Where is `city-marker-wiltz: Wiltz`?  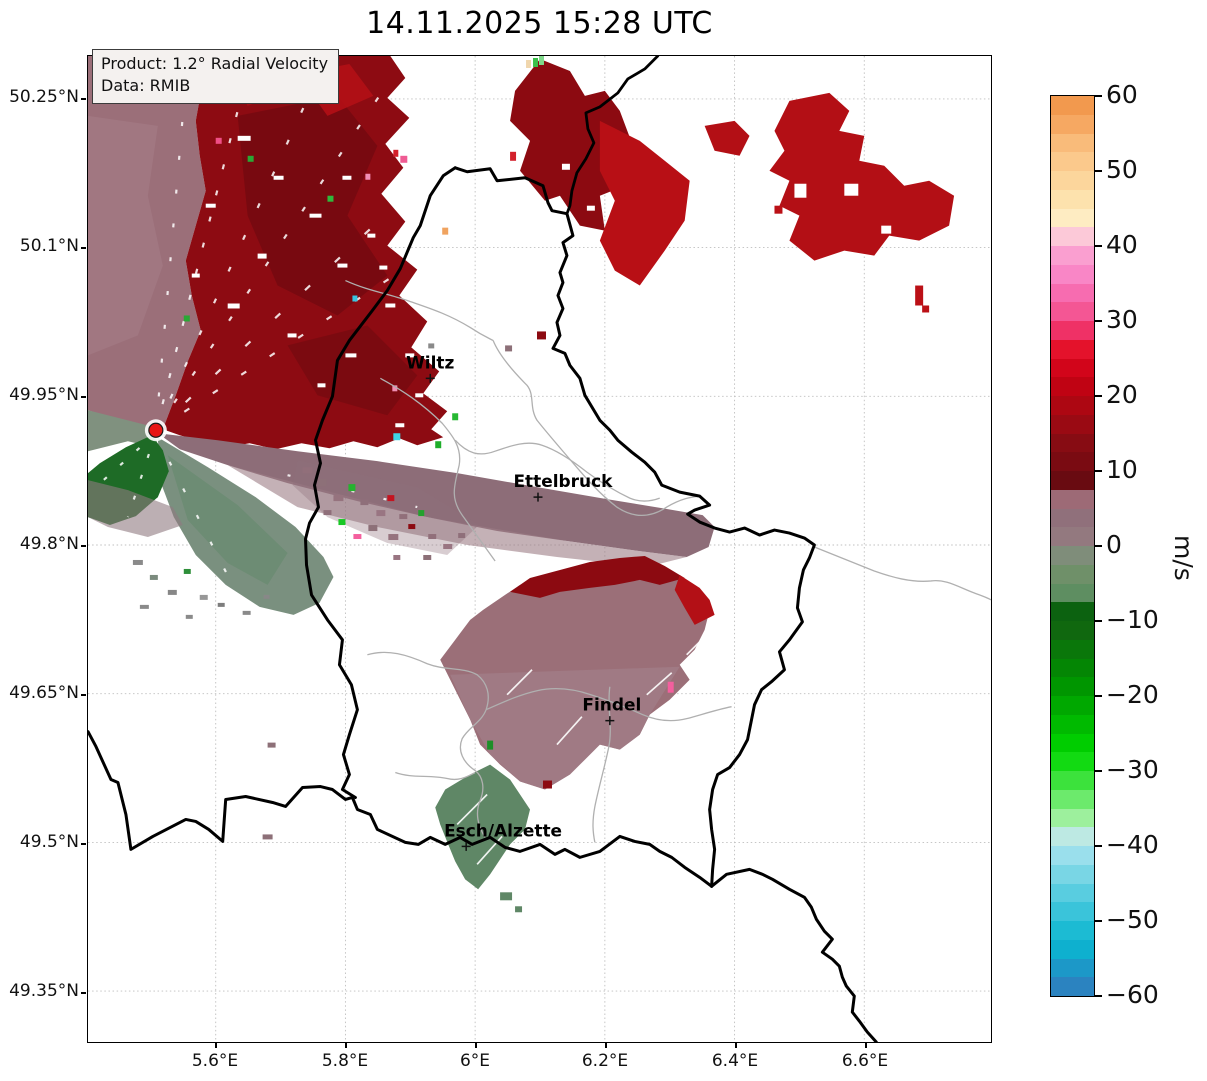
city-marker-wiltz: Wiltz is located at coordinates (430, 367).